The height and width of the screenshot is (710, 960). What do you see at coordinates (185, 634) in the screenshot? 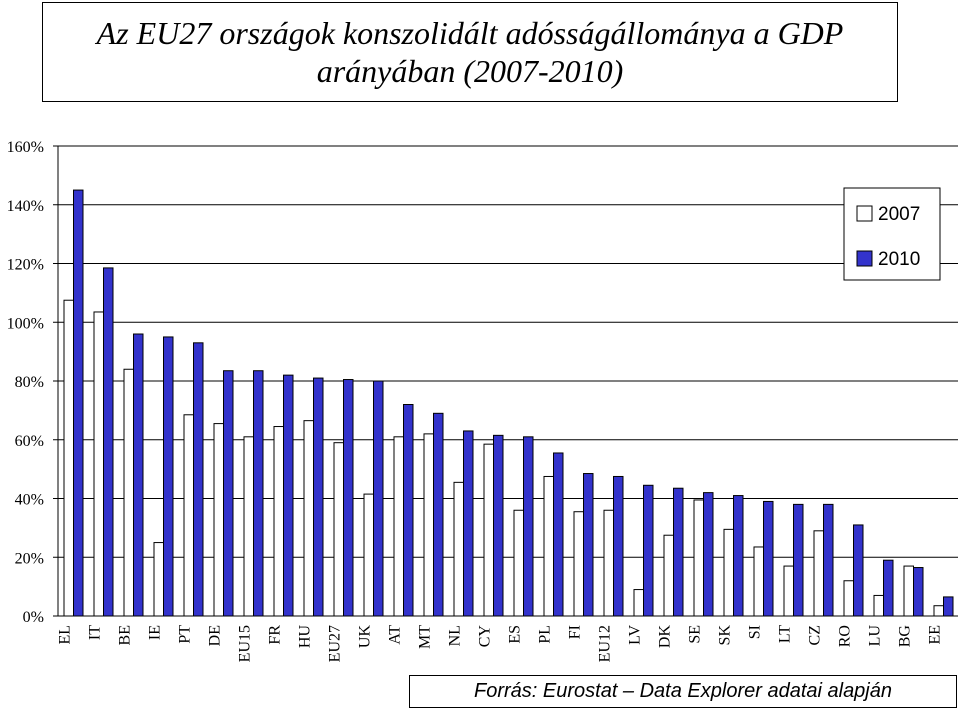
I see `x-tick-label-pt: PT` at bounding box center [185, 634].